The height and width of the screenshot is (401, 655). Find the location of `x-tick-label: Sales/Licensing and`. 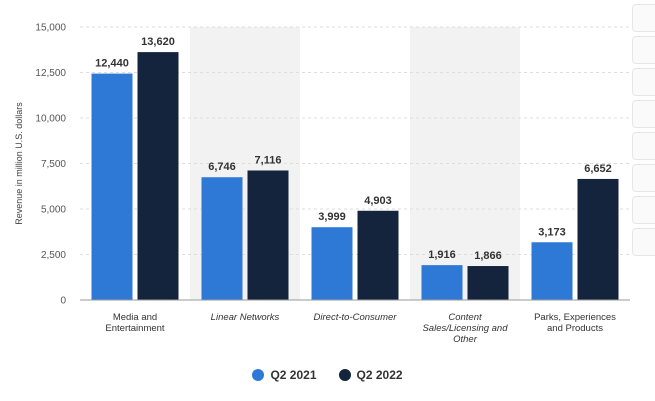

x-tick-label: Sales/Licensing and is located at coordinates (465, 328).